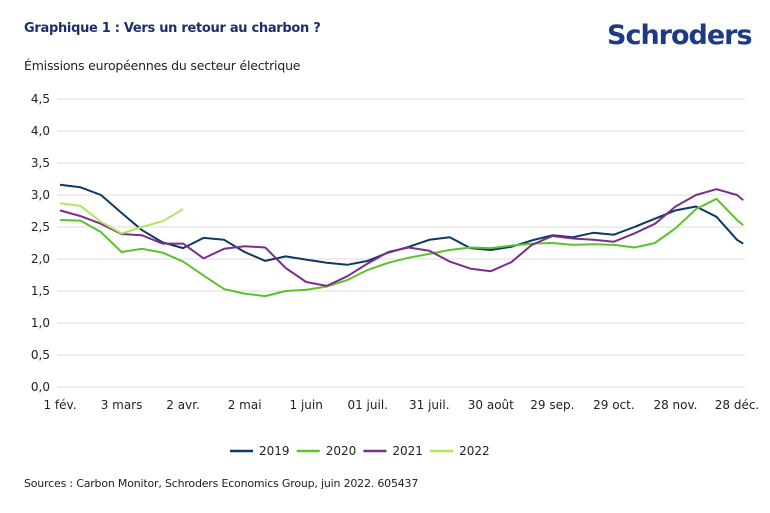 The height and width of the screenshot is (513, 770). What do you see at coordinates (367, 405) in the screenshot?
I see `x-tick-label: 01 juil.` at bounding box center [367, 405].